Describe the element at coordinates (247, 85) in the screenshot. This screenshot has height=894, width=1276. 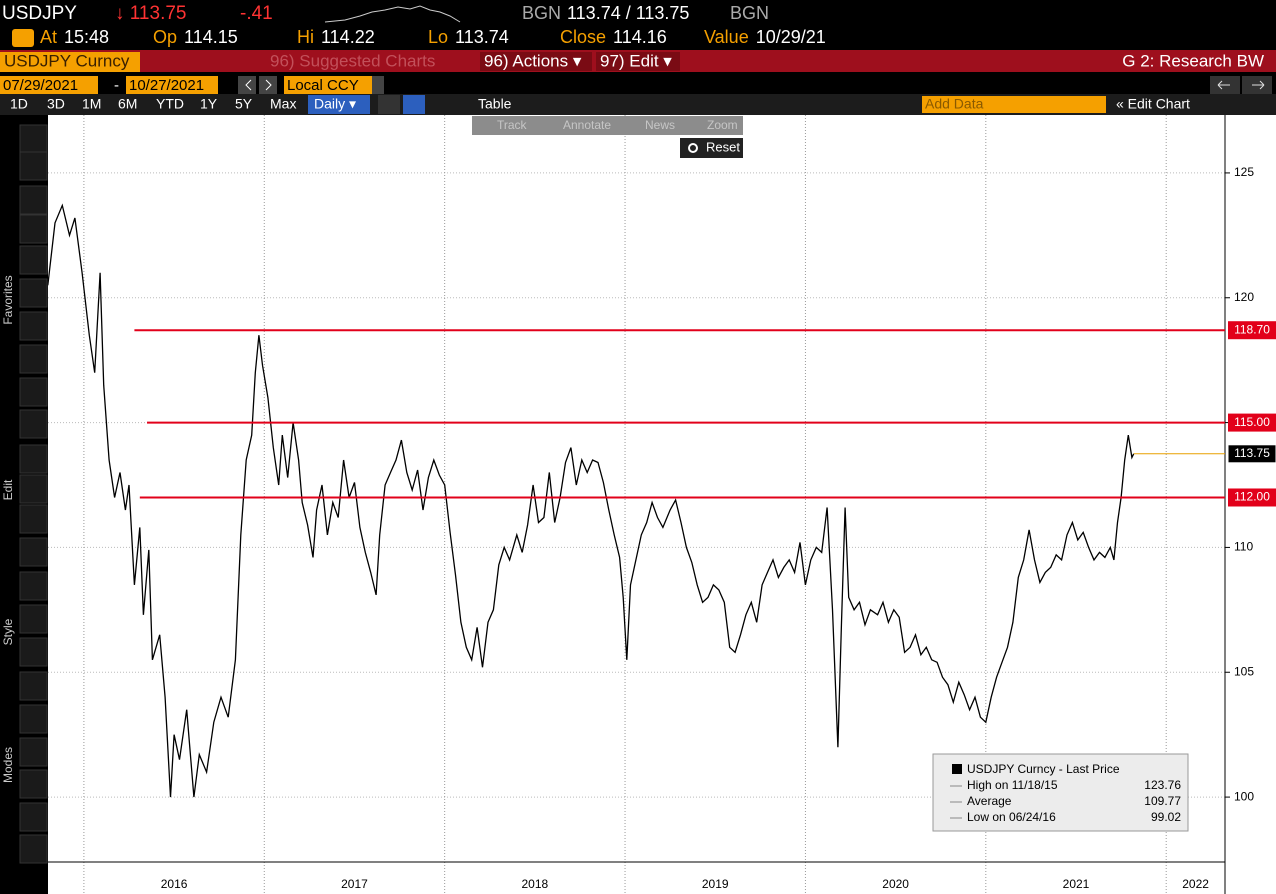
I see `prev-button` at that location.